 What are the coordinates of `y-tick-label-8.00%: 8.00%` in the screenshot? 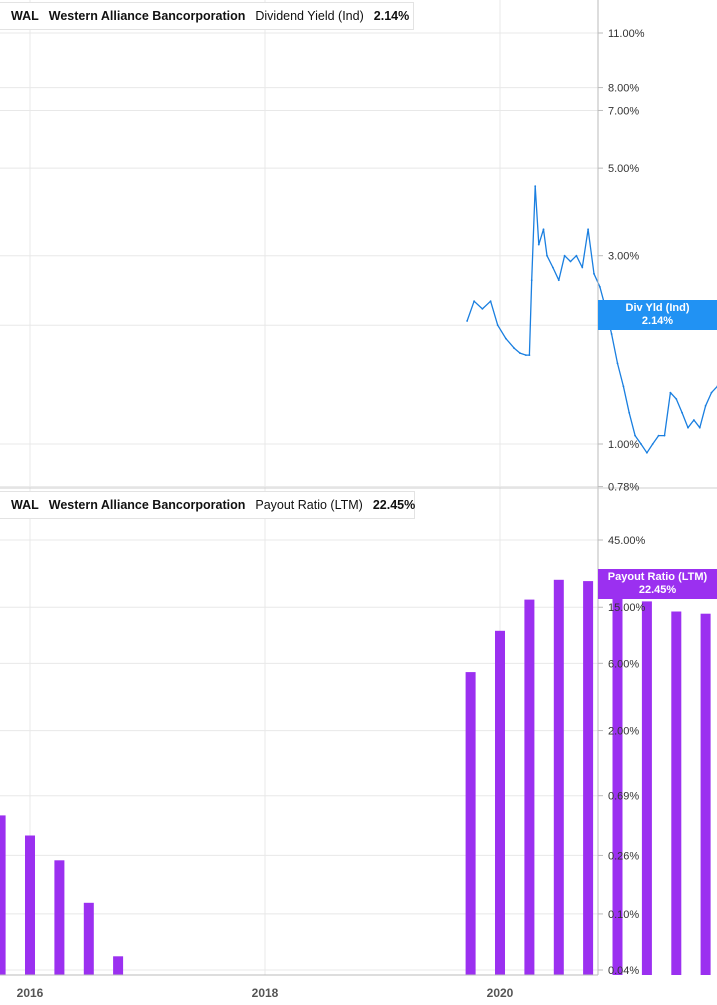 It's located at (623, 89).